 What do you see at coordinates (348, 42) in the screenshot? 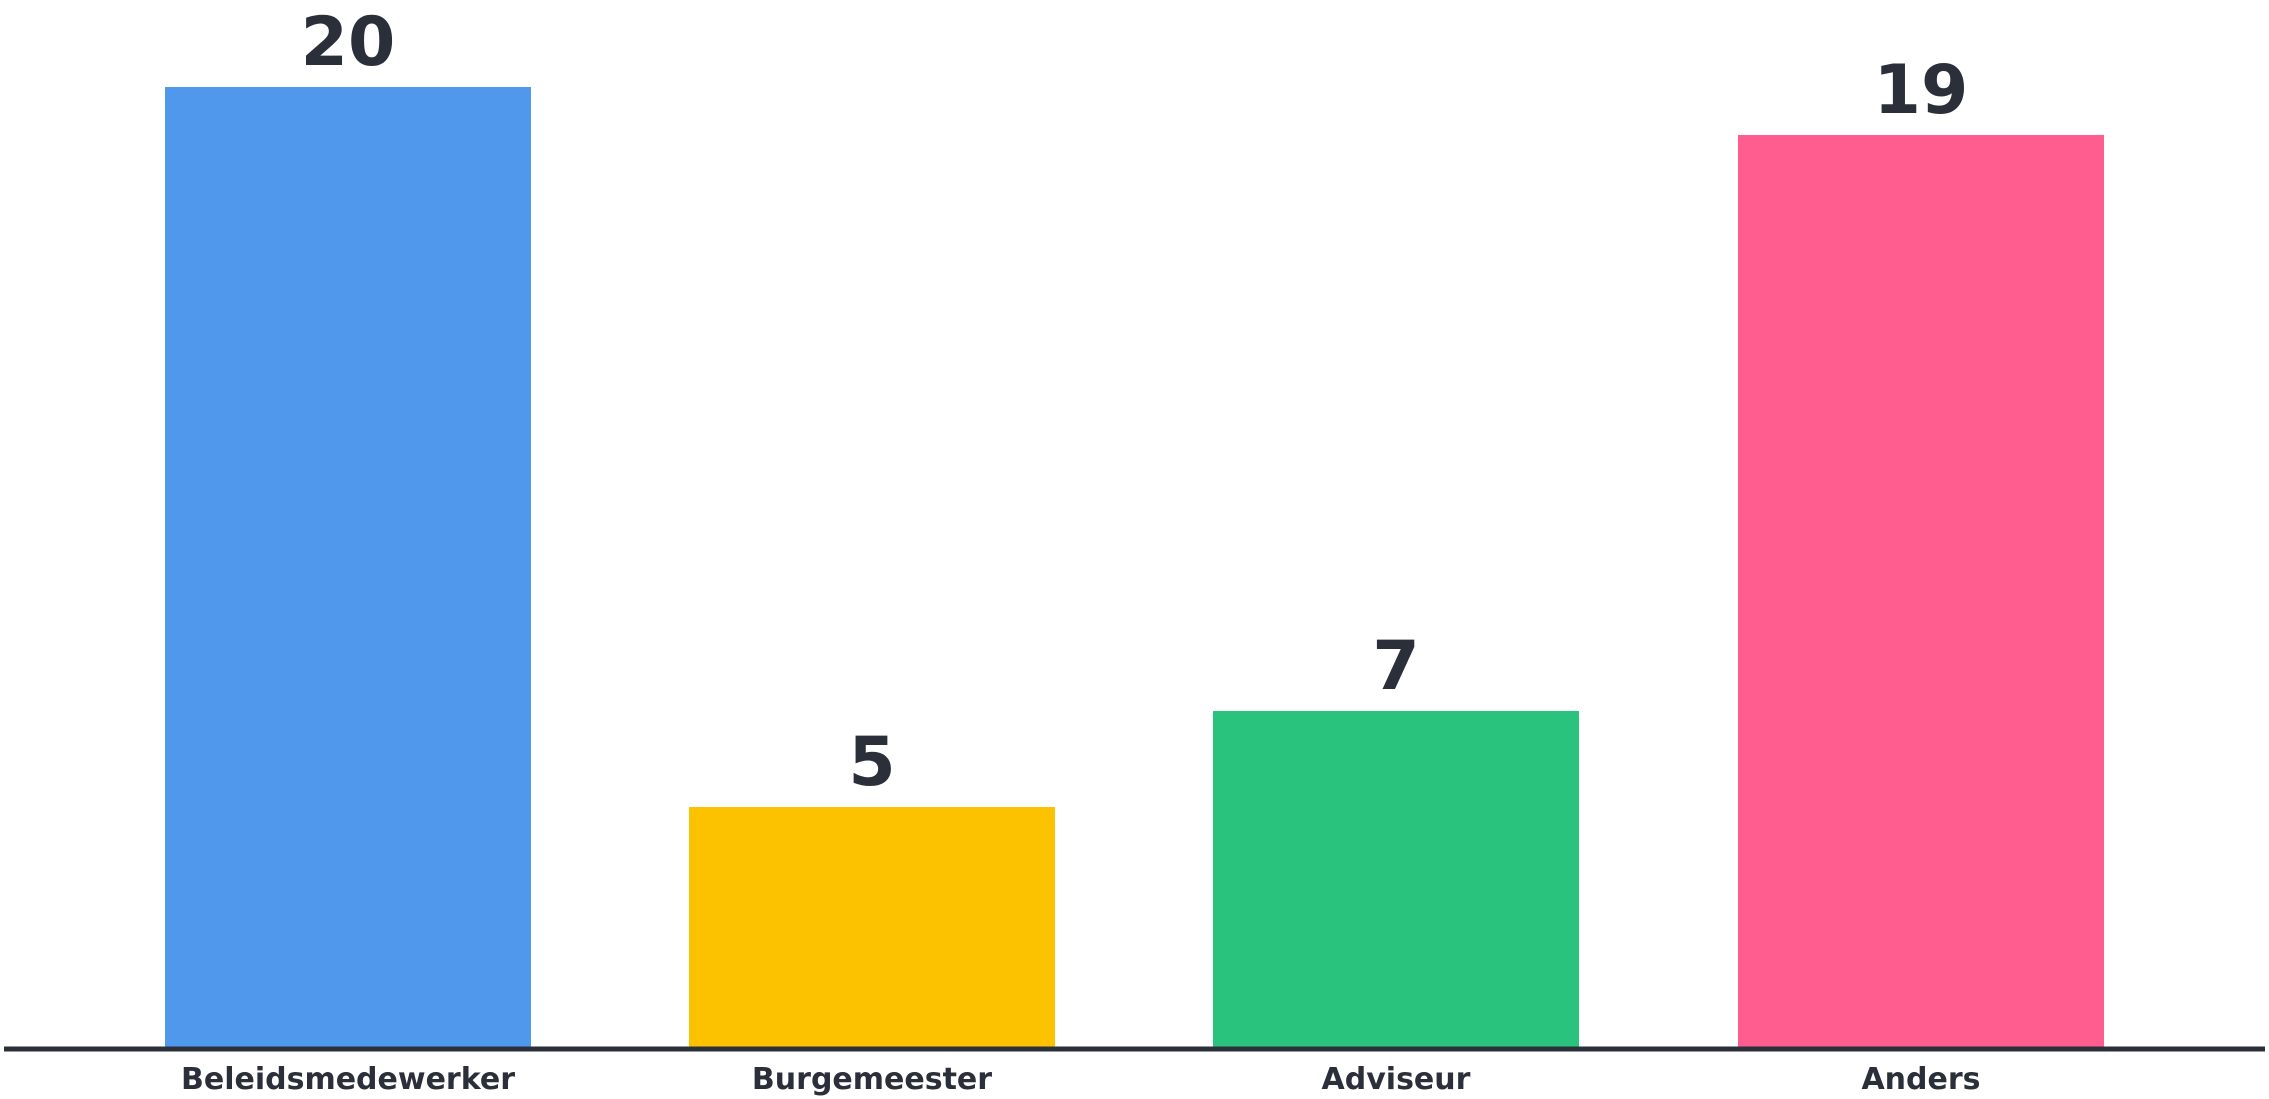
I see `value-label-beleidsmedewerker: 20` at bounding box center [348, 42].